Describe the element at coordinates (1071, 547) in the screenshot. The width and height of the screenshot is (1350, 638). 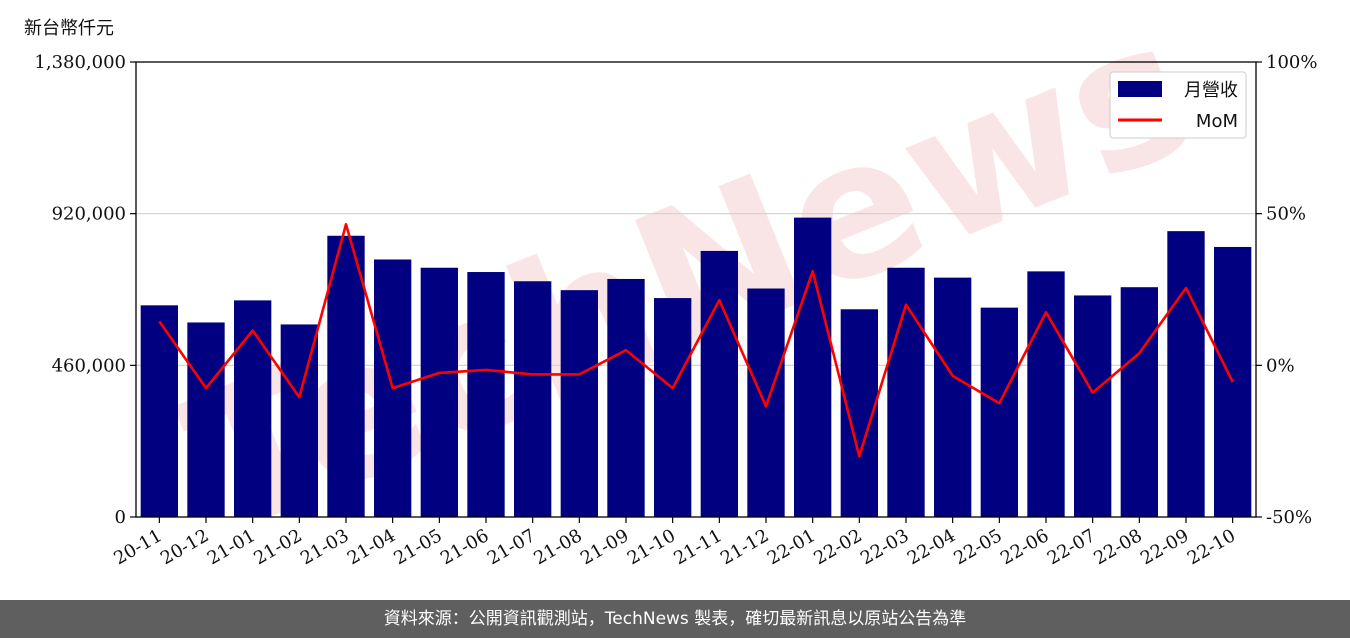
I see `x-tick-label: 22-07` at that location.